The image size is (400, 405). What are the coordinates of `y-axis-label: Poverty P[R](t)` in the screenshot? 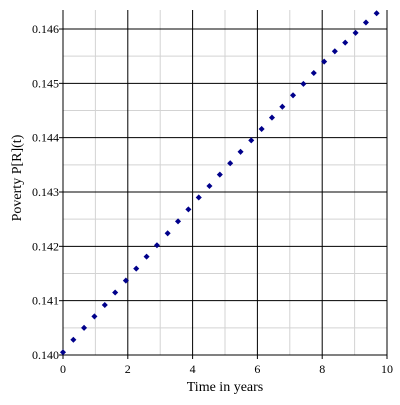 It's located at (17, 177).